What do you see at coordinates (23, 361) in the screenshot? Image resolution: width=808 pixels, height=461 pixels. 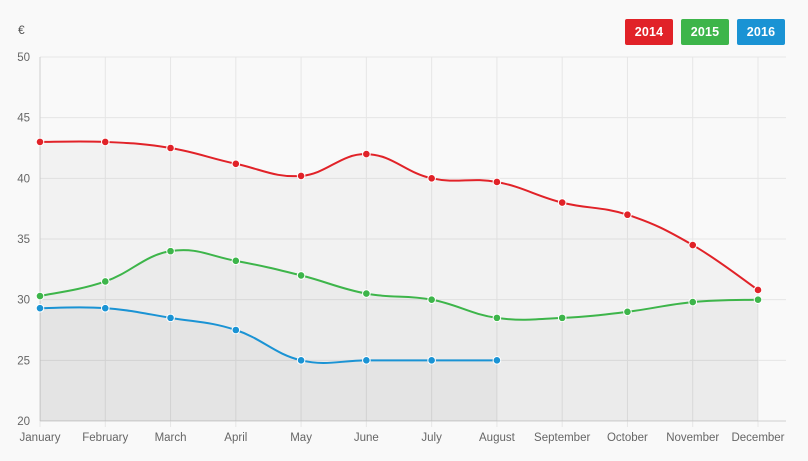 I see `y-tick-label: 25` at bounding box center [23, 361].